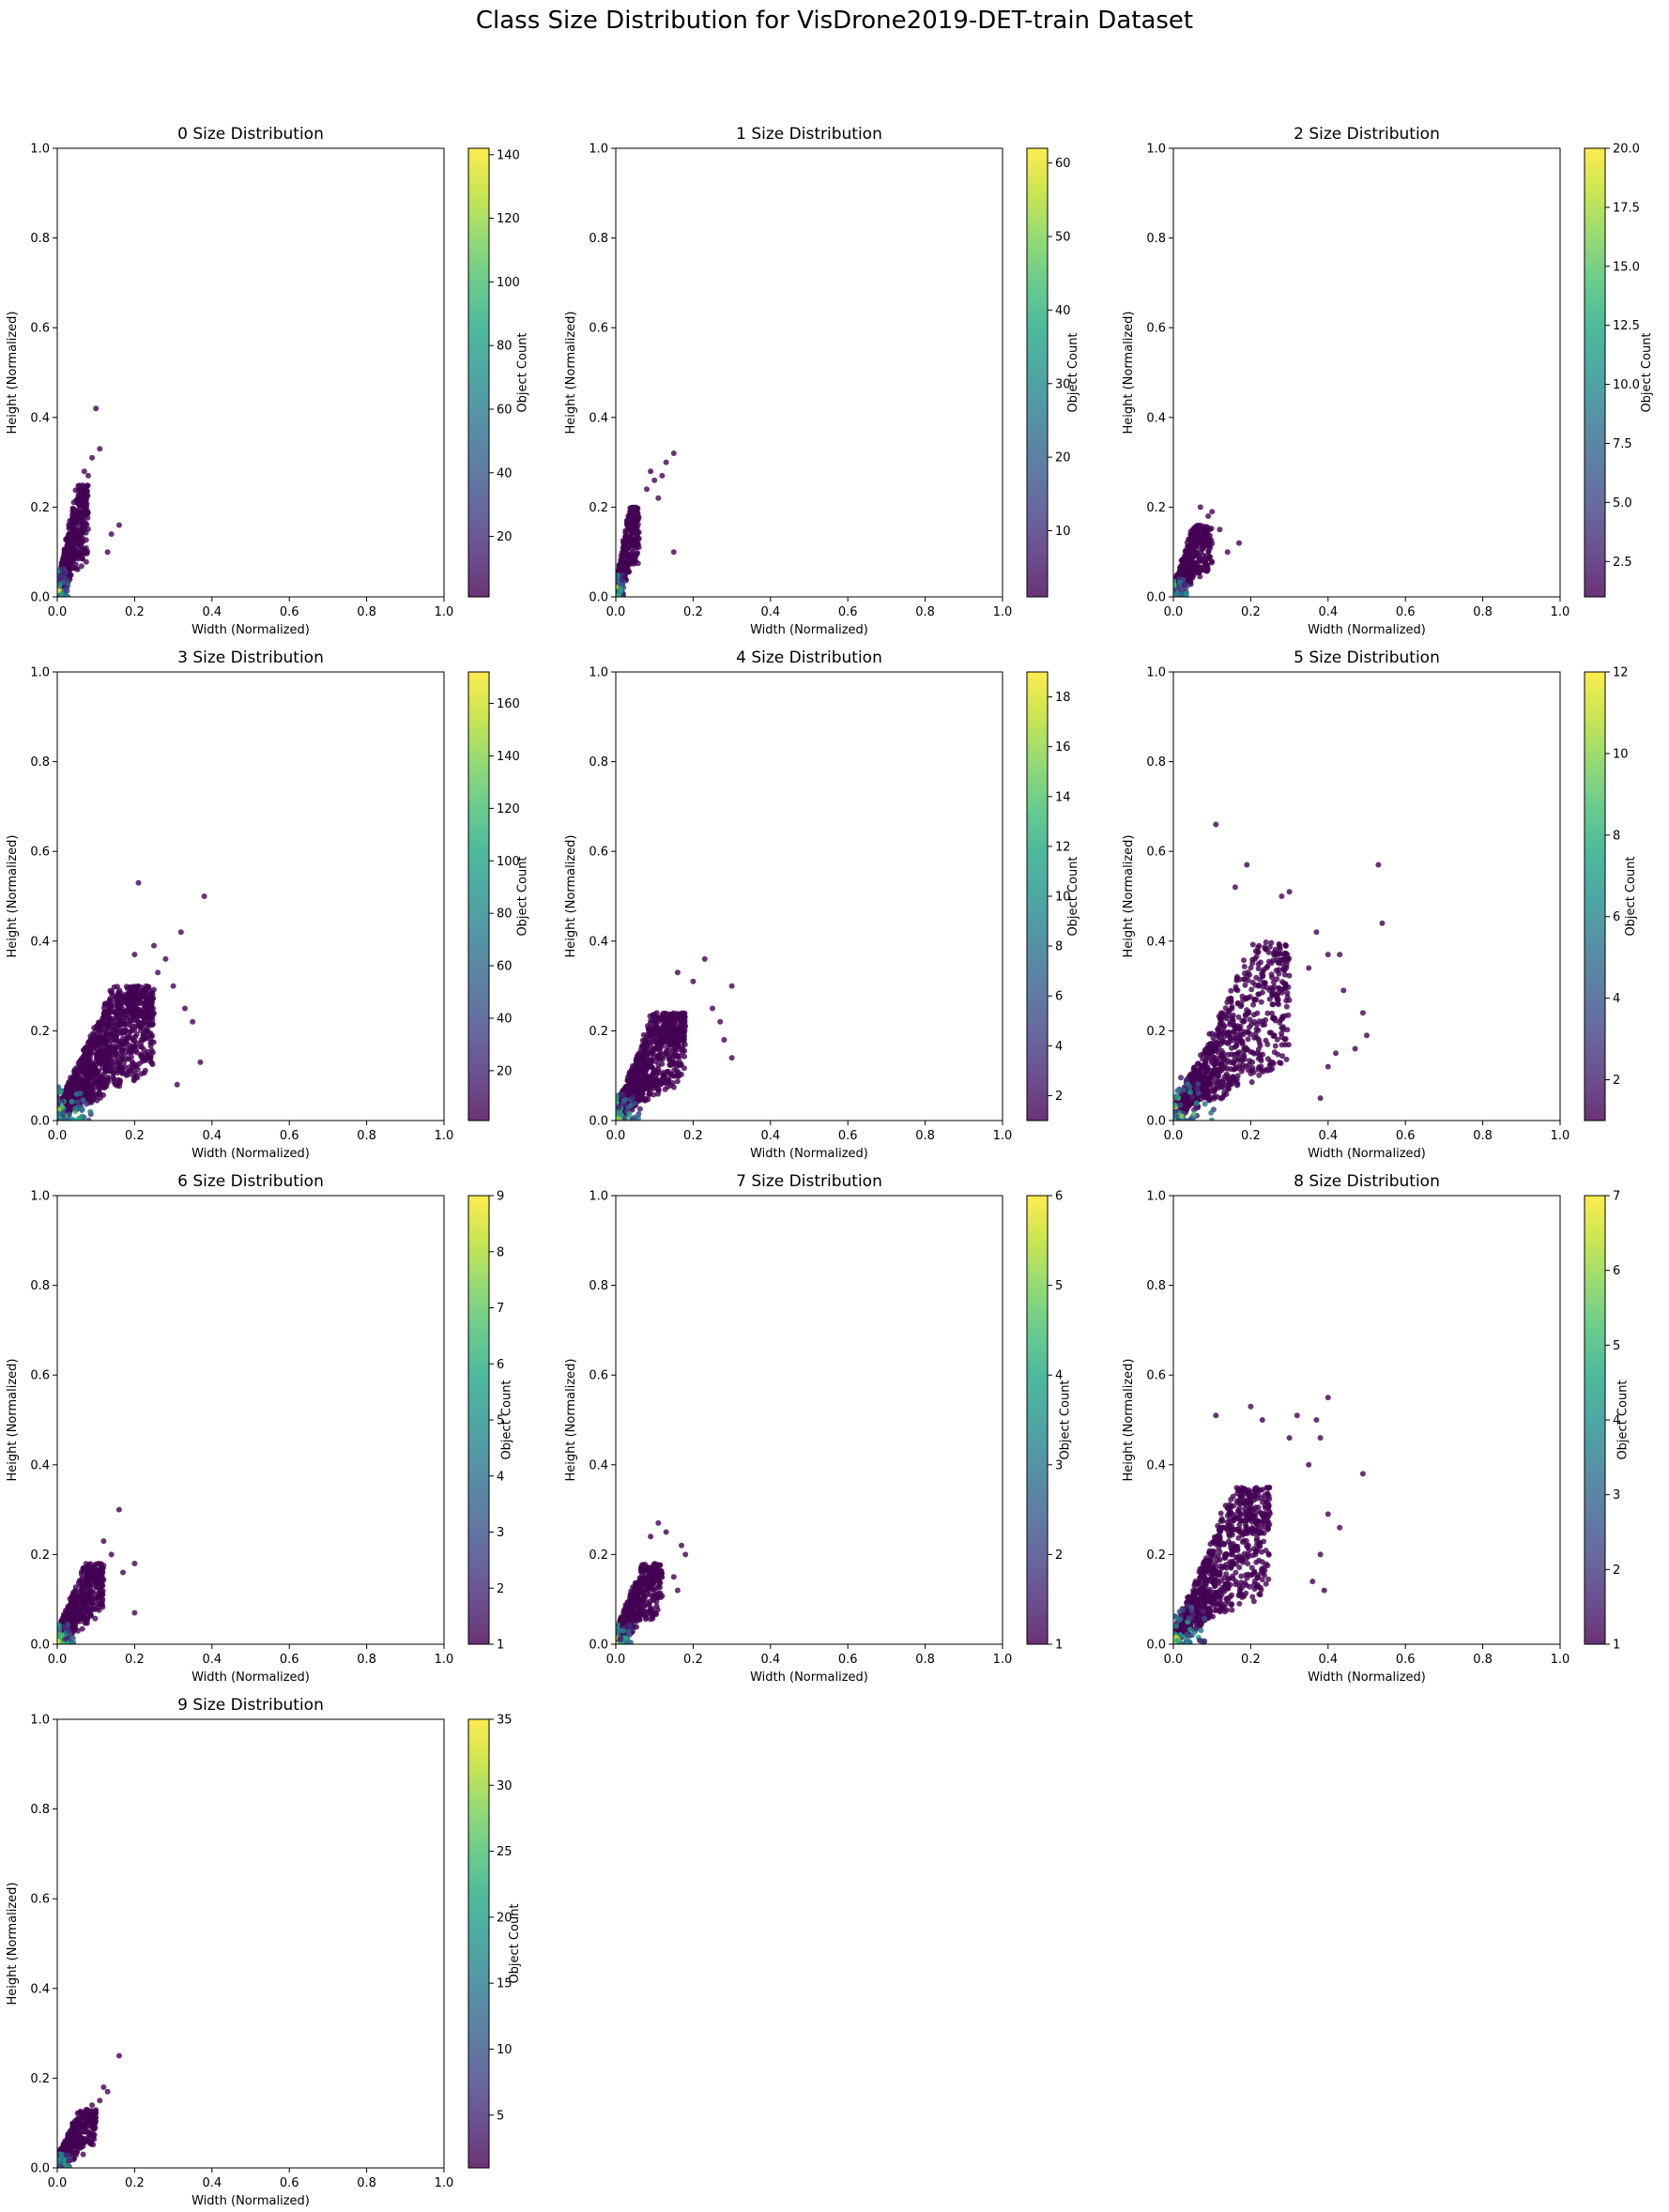 Image resolution: width=1669 pixels, height=2212 pixels. I want to click on colorbar-tick-label: 10, so click(1063, 532).